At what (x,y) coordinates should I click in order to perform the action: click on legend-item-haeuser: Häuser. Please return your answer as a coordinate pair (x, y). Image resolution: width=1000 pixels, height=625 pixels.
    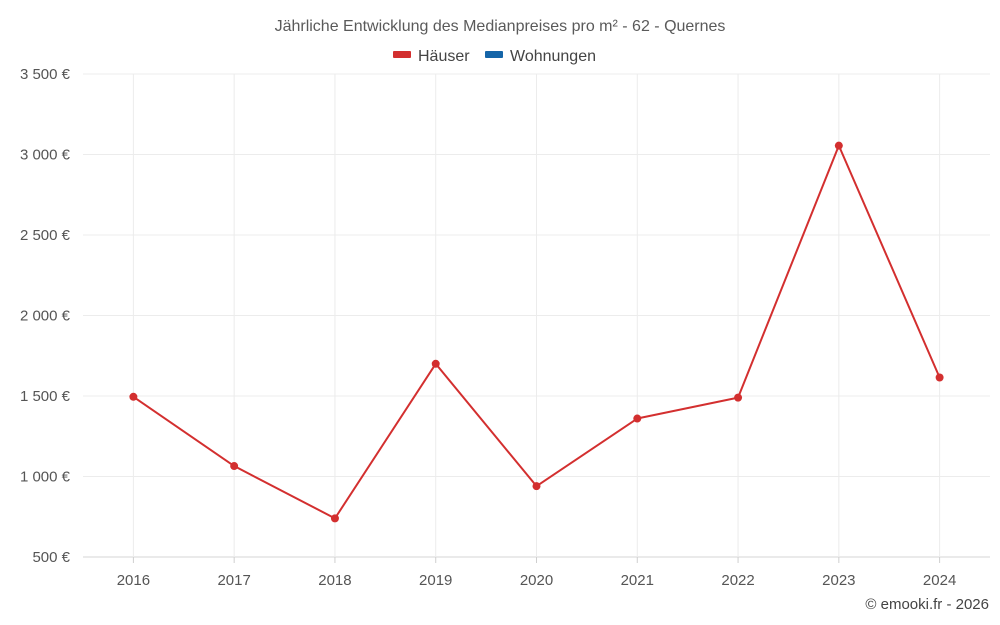
    Looking at the image, I should click on (431, 56).